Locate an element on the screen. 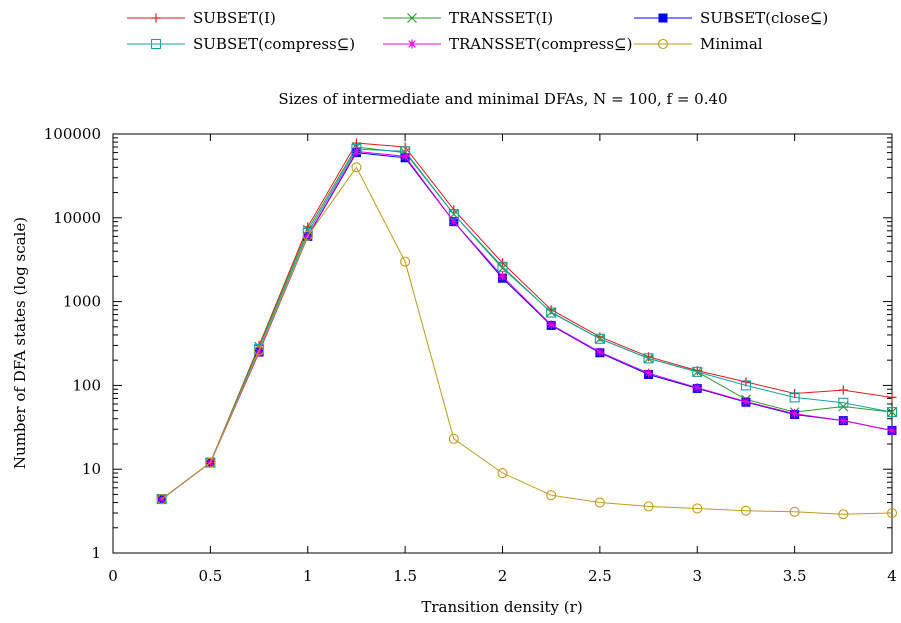 The width and height of the screenshot is (901, 623). y-tick-label: 100 is located at coordinates (86, 385).